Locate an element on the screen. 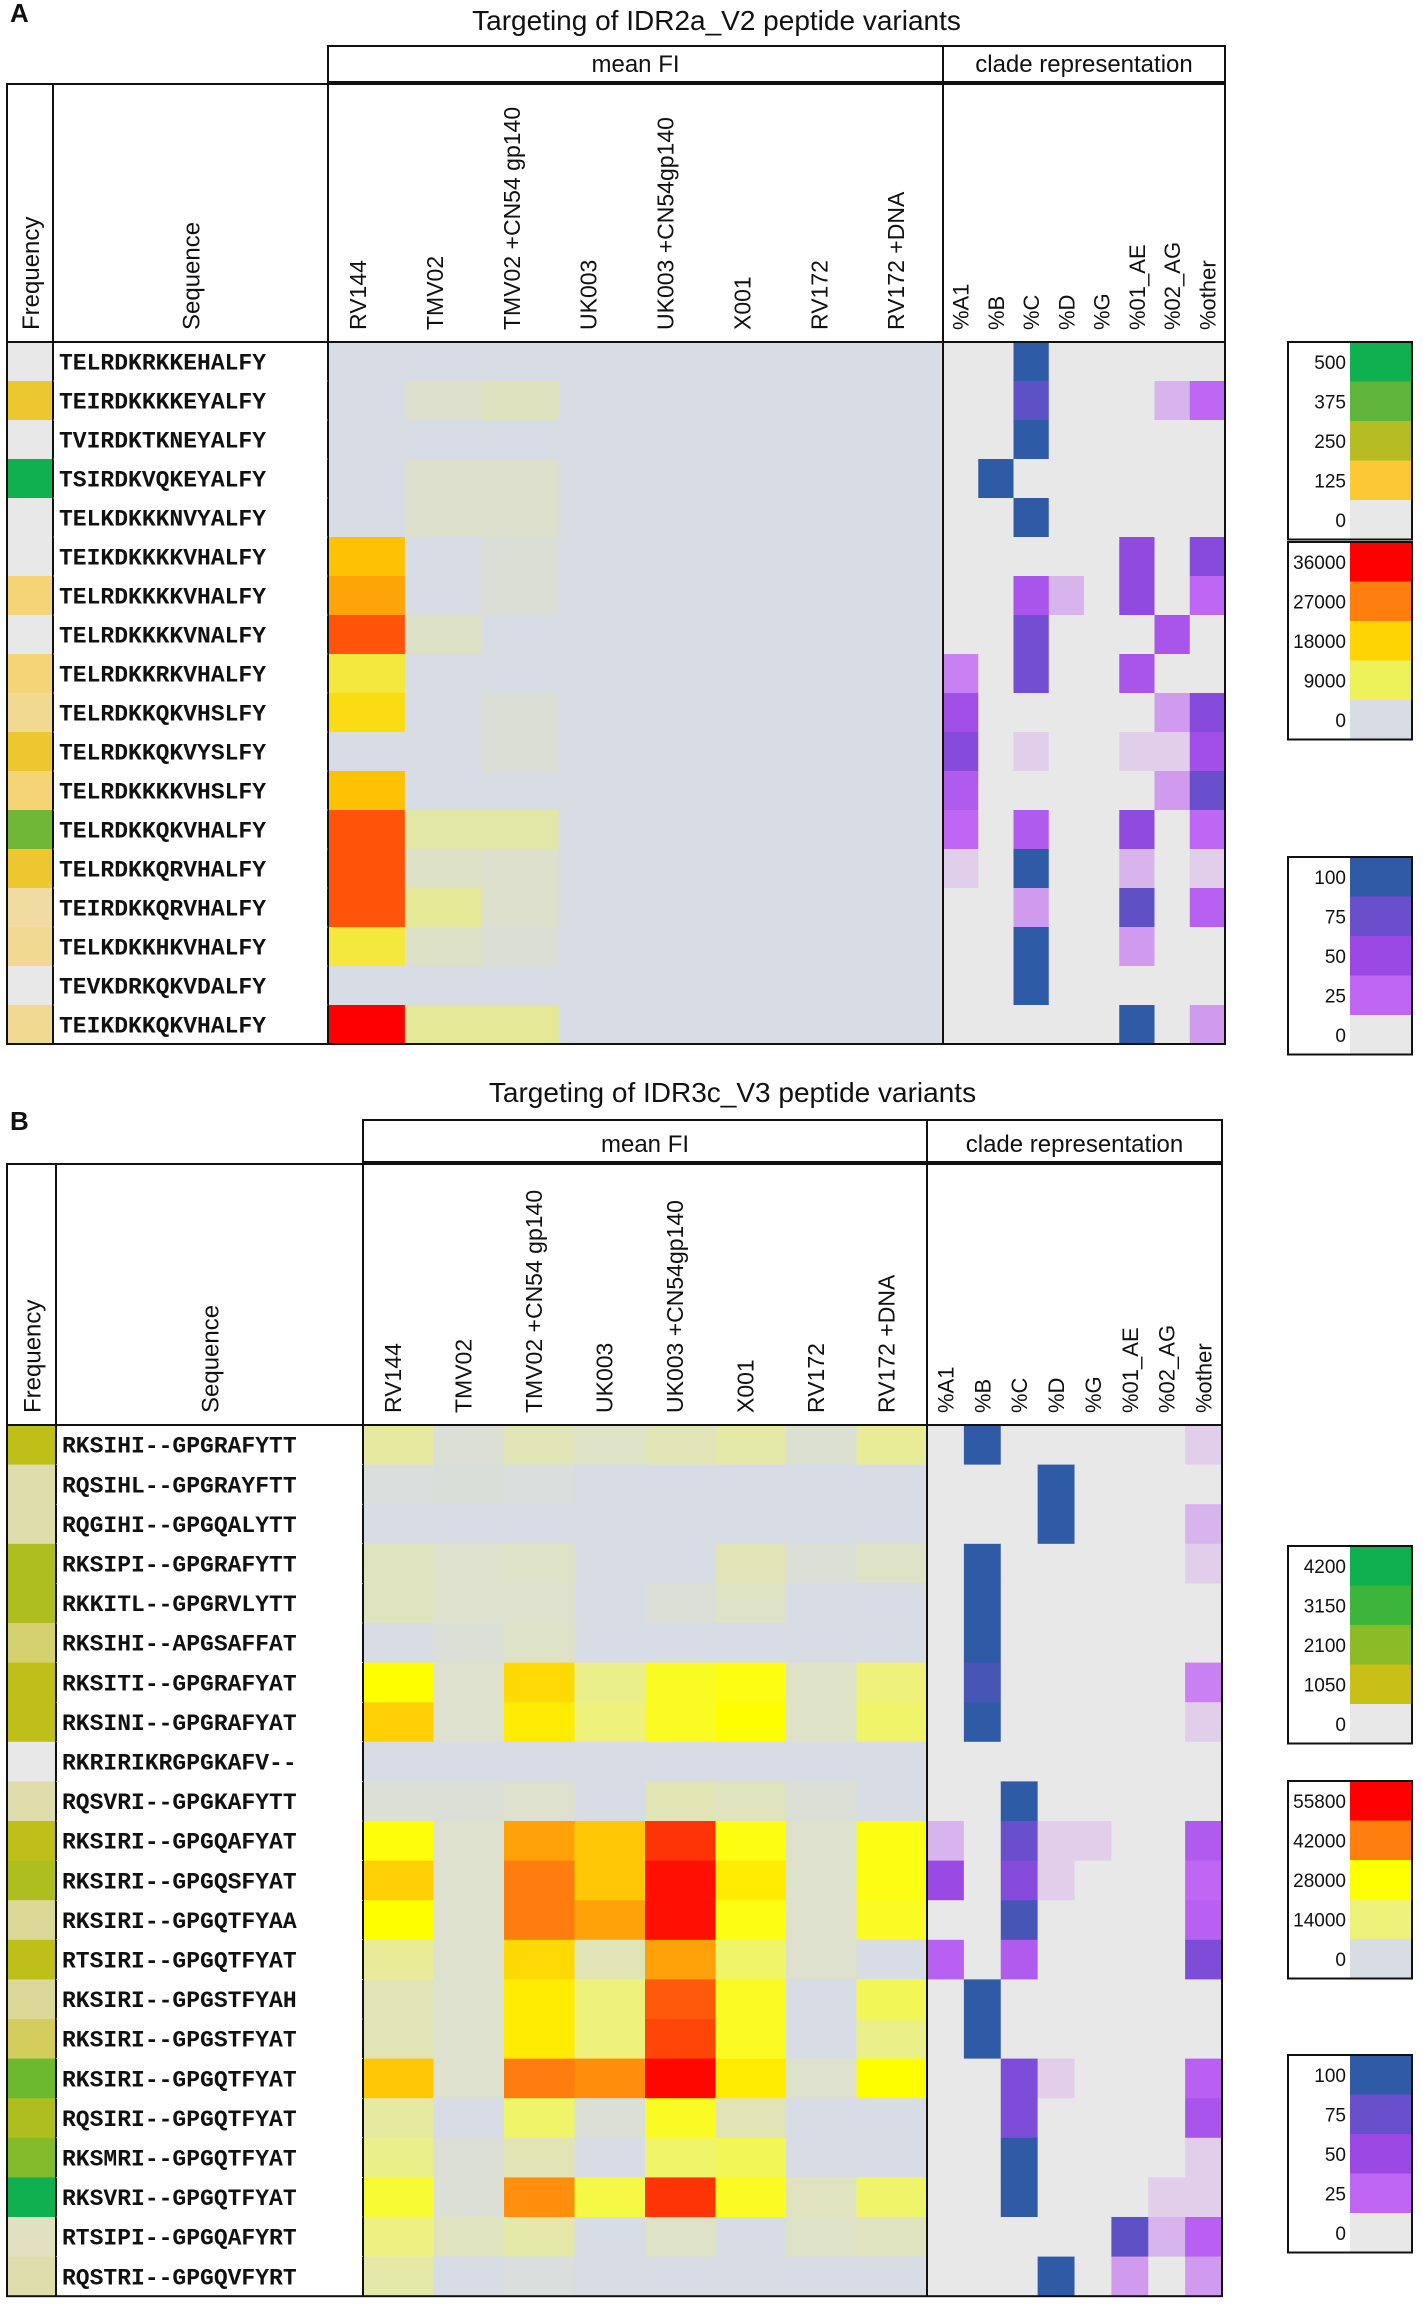  clade-column-header: %01_AE is located at coordinates (1137, 287).